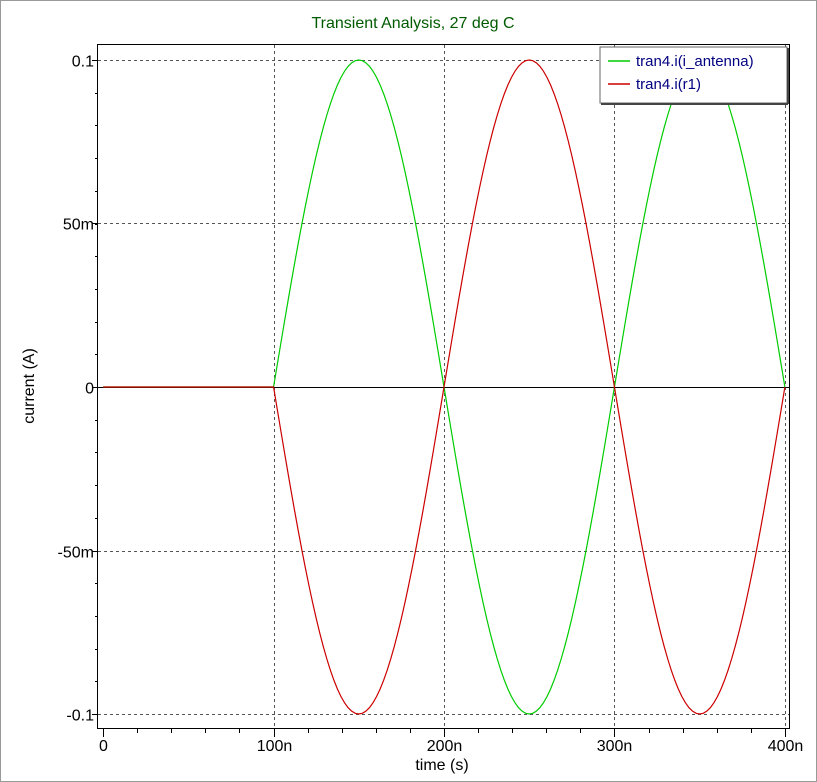  I want to click on y-tick-label: 50m, so click(78, 225).